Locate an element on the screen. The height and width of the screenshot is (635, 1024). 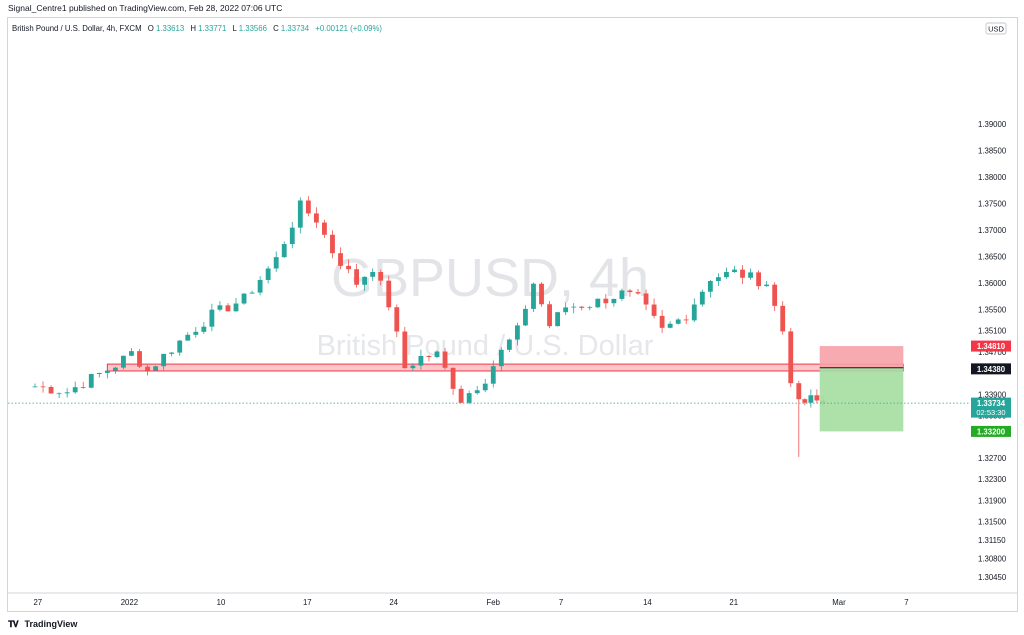
price-label-box is located at coordinates (991, 407).